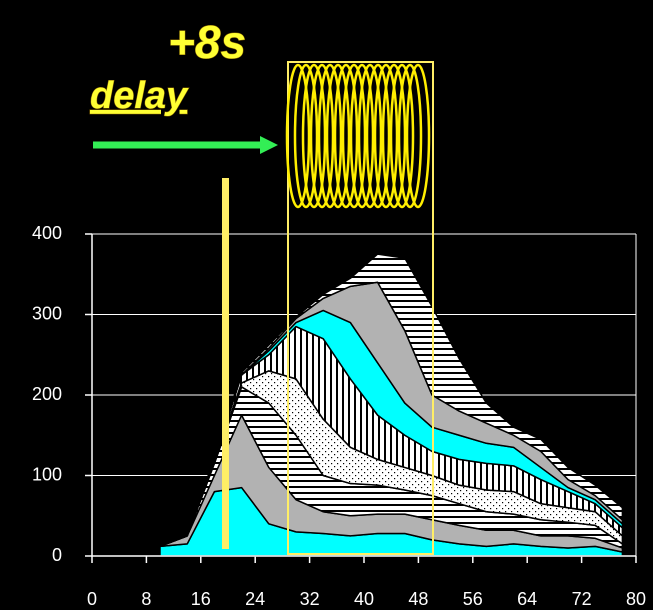  What do you see at coordinates (139, 96) in the screenshot?
I see `annotation: delay` at bounding box center [139, 96].